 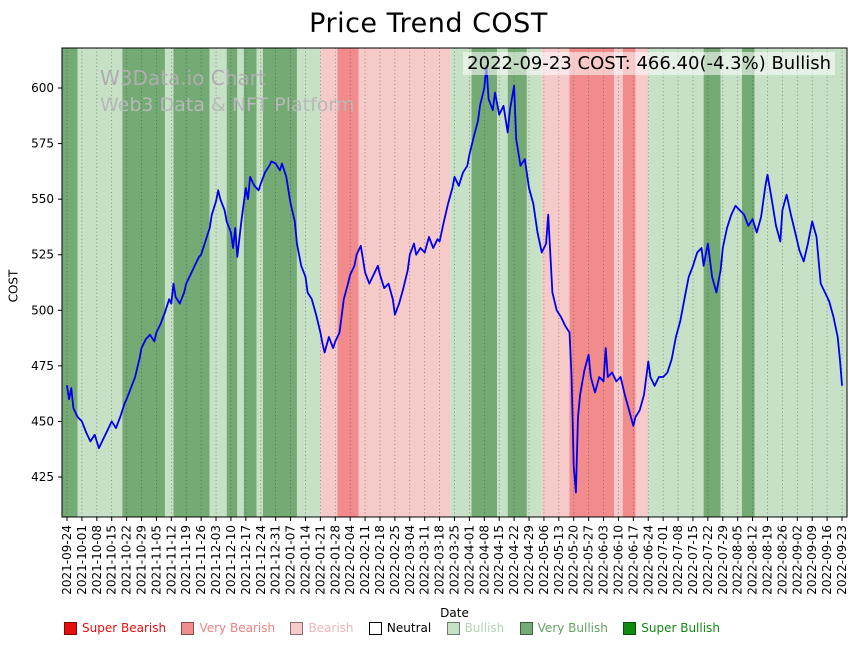 I want to click on x-tick-label: 2022-08-19, so click(x=767, y=560).